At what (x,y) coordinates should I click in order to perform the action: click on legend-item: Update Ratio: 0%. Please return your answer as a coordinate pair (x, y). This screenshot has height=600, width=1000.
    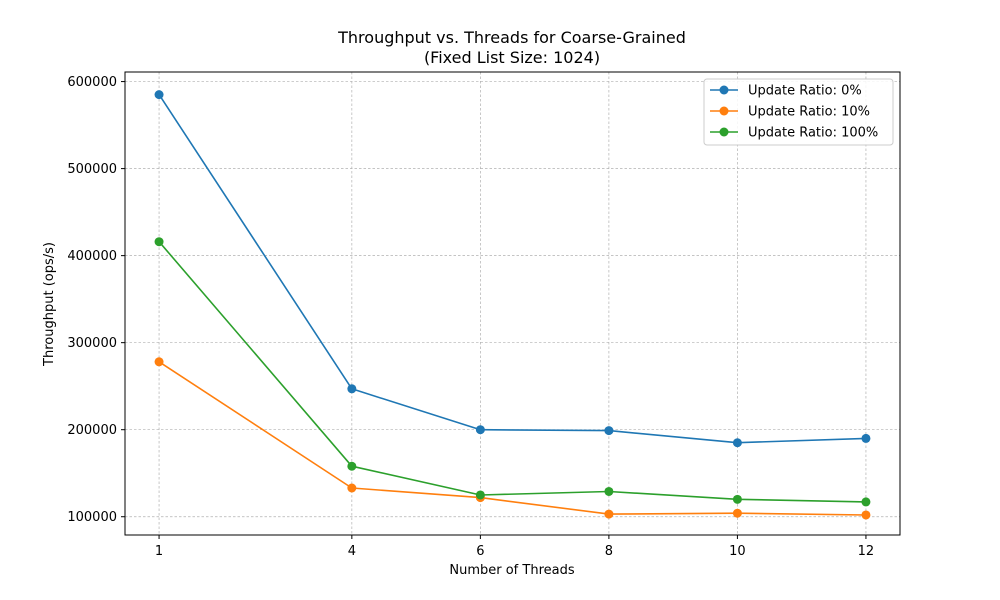
    Looking at the image, I should click on (786, 91).